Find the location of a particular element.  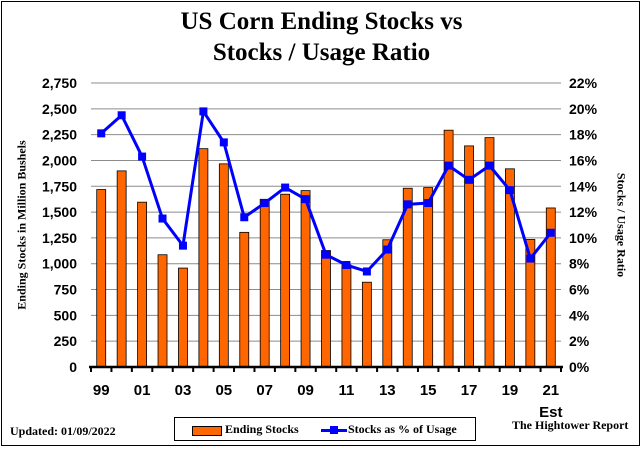

y2-tick-label: 0% is located at coordinates (579, 367).